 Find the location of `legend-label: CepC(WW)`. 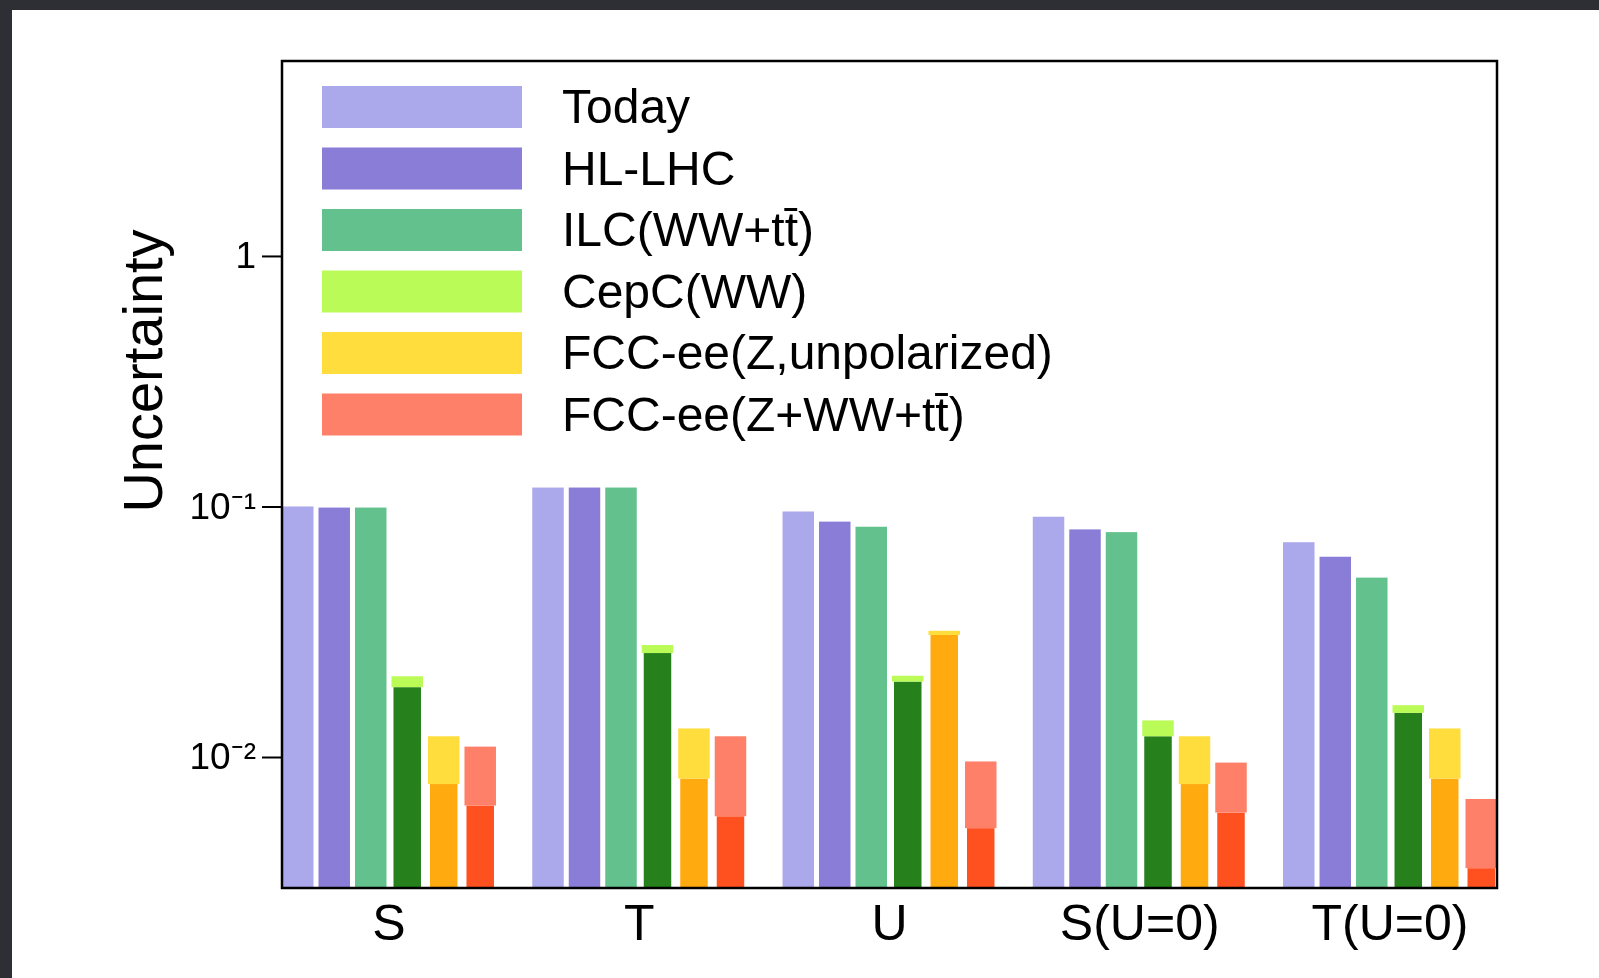

legend-label: CepC(WW) is located at coordinates (685, 291).